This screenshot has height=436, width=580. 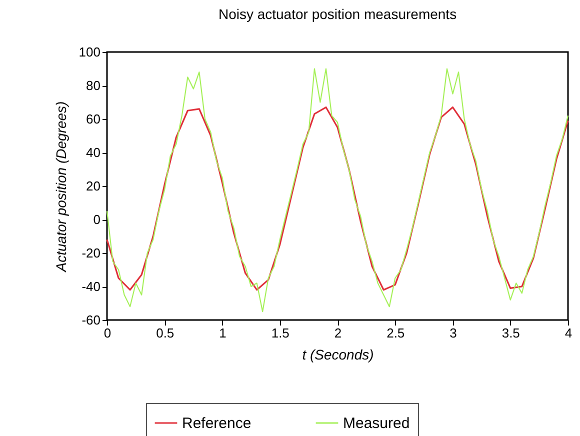 I want to click on x-tick-label: 1.5, so click(x=280, y=333).